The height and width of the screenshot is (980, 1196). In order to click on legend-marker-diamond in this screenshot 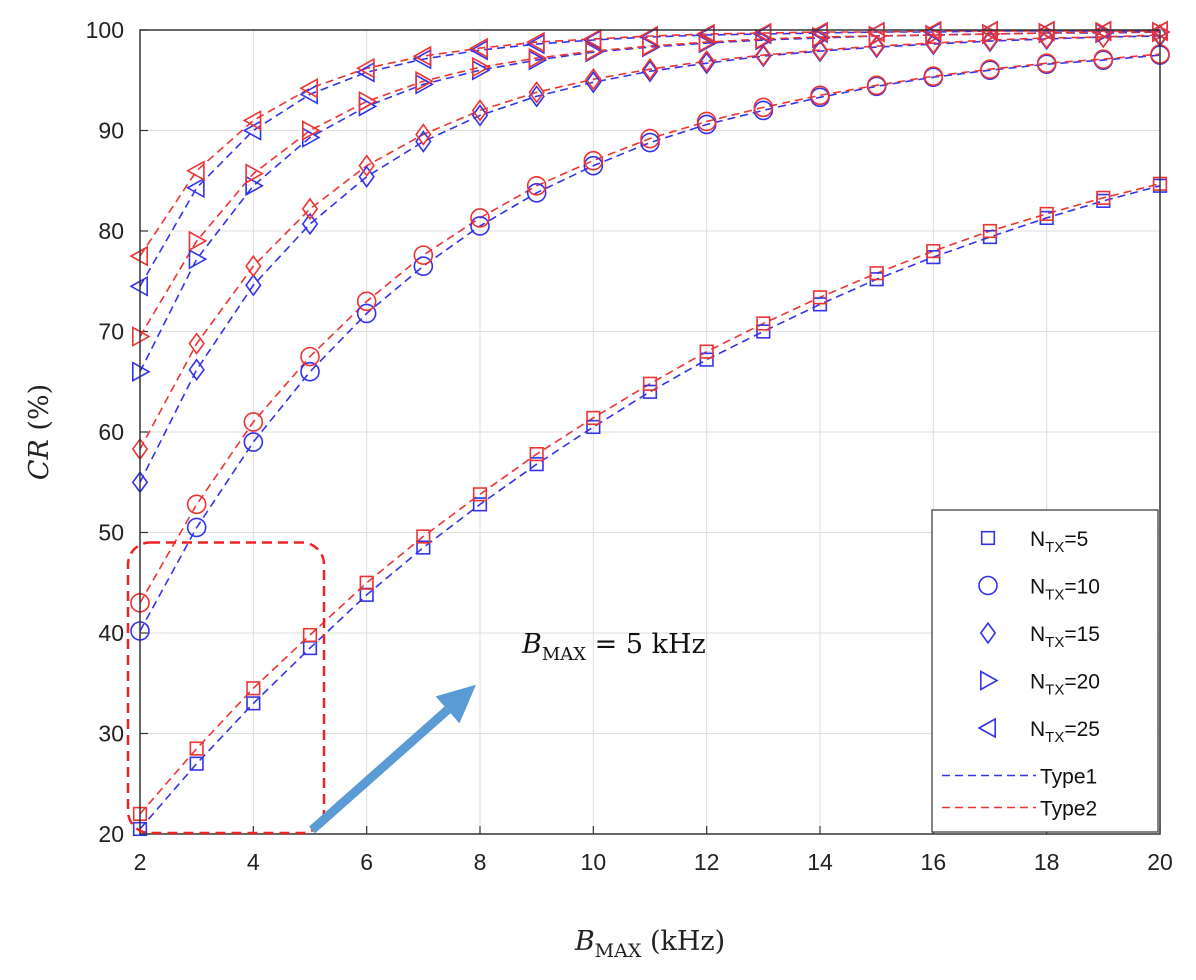, I will do `click(988, 633)`.